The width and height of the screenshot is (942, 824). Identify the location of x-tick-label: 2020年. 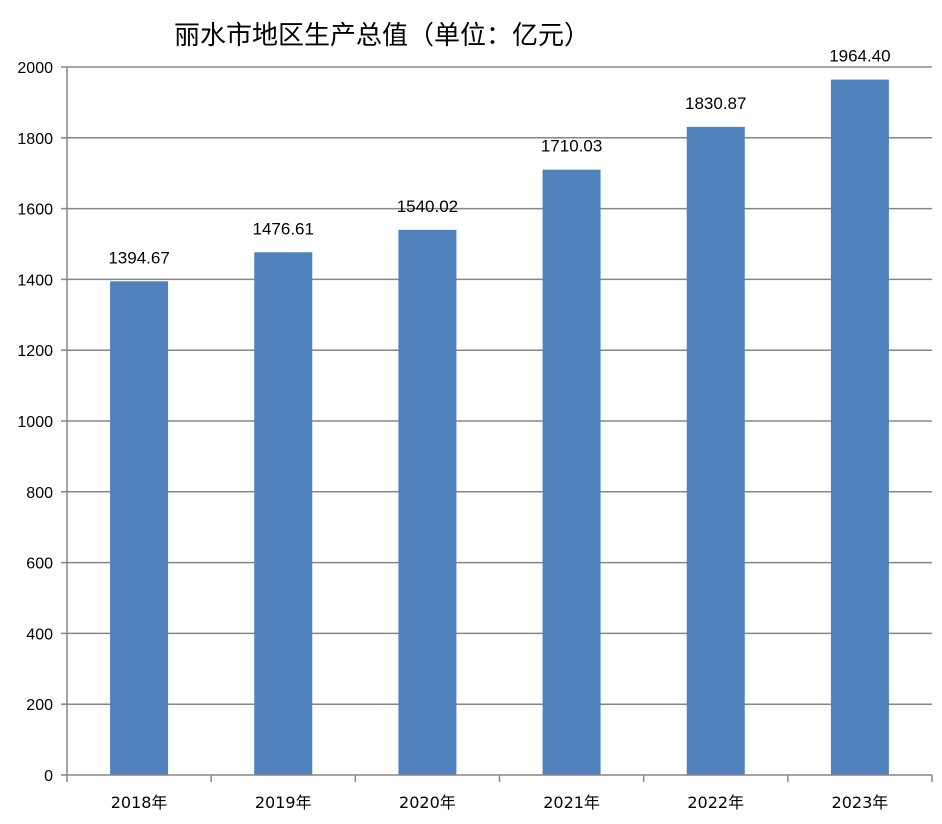
(427, 802).